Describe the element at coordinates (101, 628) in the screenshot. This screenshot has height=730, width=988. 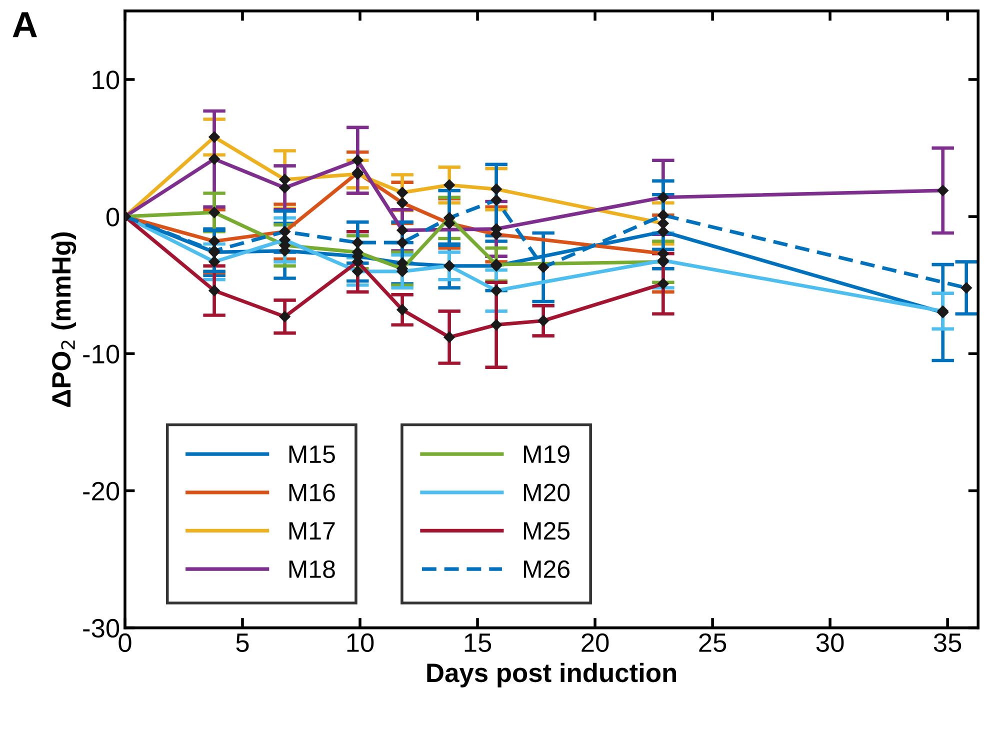
I see `y-tick-label: -30` at that location.